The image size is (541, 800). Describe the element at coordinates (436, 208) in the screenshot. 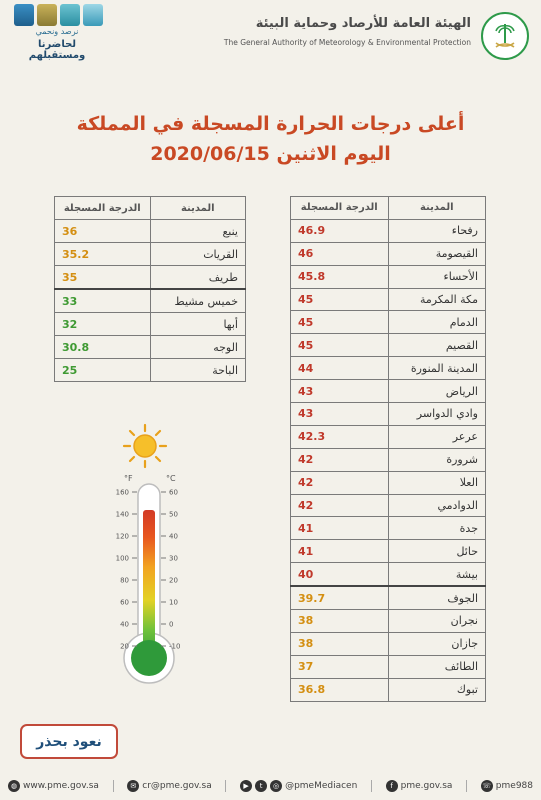

I see `city-column-header: المدينة` at that location.